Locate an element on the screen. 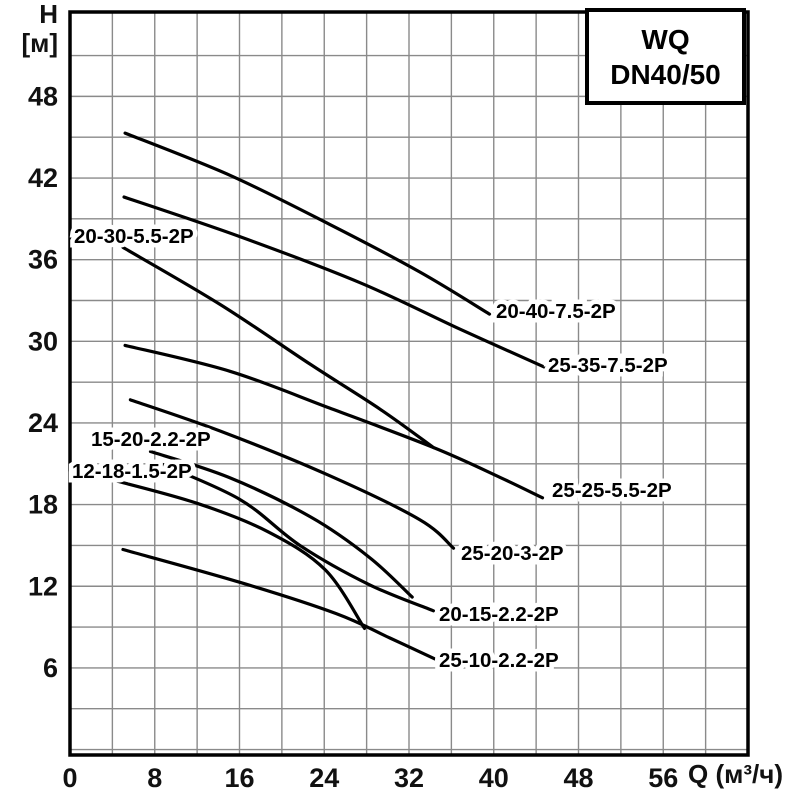 This screenshot has height=800, width=800. chart-title-size: DN40/50 is located at coordinates (665, 74).